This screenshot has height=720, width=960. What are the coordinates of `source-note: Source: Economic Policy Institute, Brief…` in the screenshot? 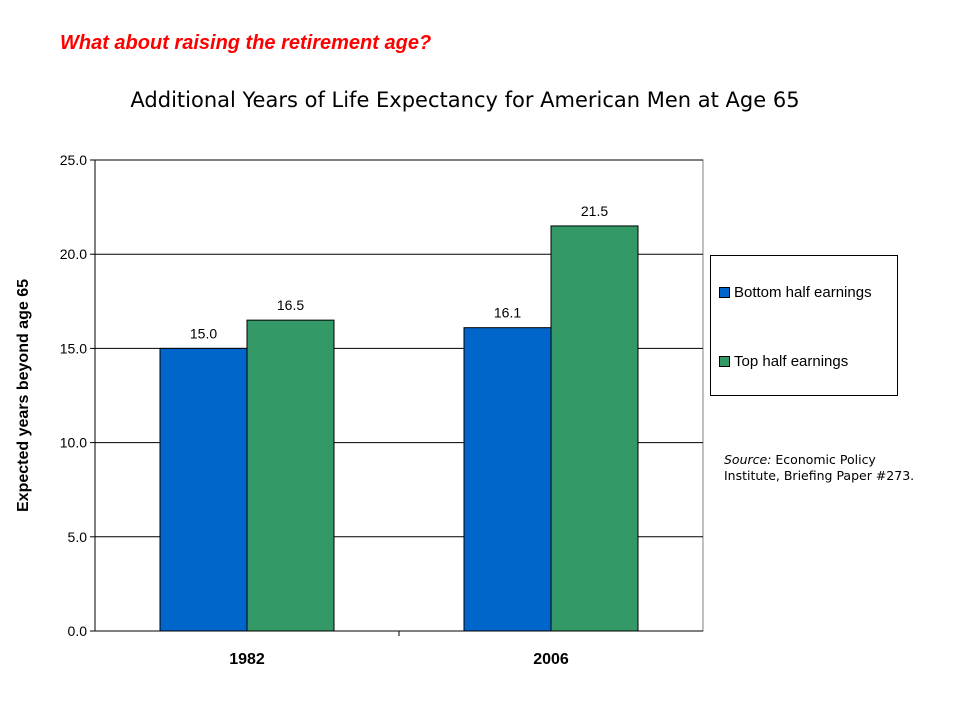 It's located at (824, 468).